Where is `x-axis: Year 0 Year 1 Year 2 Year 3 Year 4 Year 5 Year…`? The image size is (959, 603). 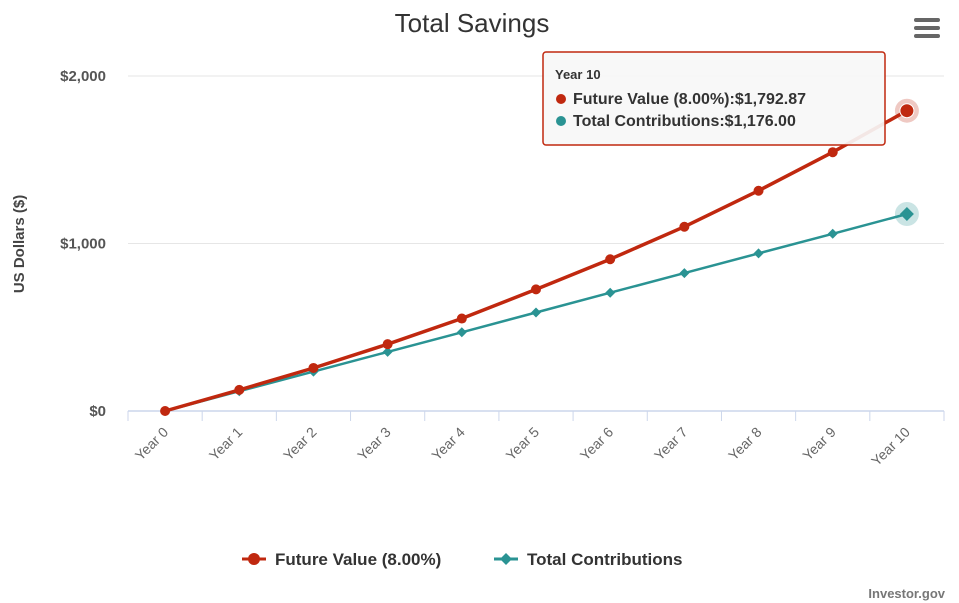 x-axis: Year 0 Year 1 Year 2 Year 3 Year 4 Year 5 Year… is located at coordinates (536, 439).